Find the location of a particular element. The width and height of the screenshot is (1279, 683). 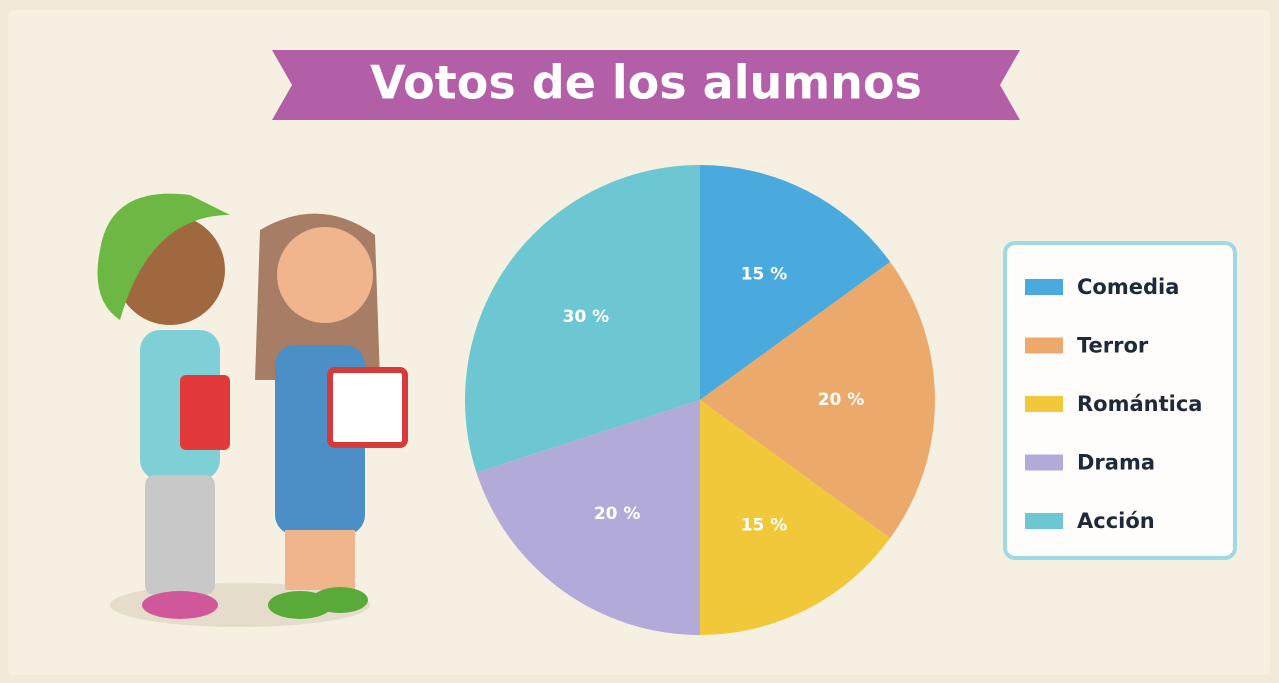

legend-label: Drama is located at coordinates (1116, 463).